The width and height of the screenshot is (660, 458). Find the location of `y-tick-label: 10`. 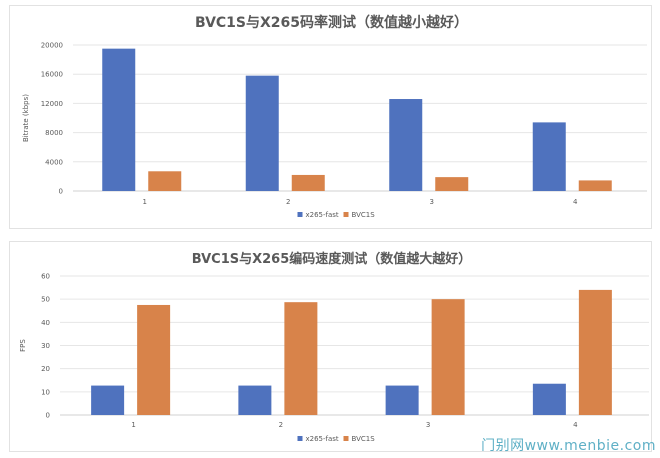

y-tick-label: 10 is located at coordinates (45, 392).